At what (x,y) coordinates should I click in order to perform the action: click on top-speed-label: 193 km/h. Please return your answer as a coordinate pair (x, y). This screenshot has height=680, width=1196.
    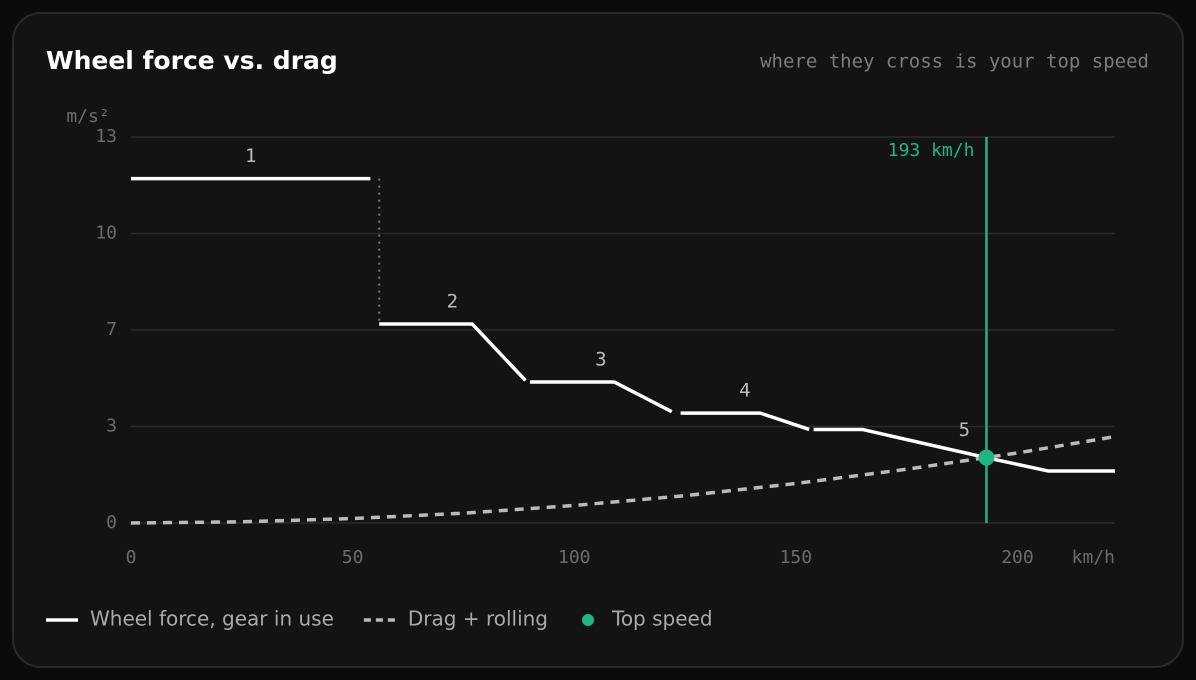
    Looking at the image, I should click on (931, 150).